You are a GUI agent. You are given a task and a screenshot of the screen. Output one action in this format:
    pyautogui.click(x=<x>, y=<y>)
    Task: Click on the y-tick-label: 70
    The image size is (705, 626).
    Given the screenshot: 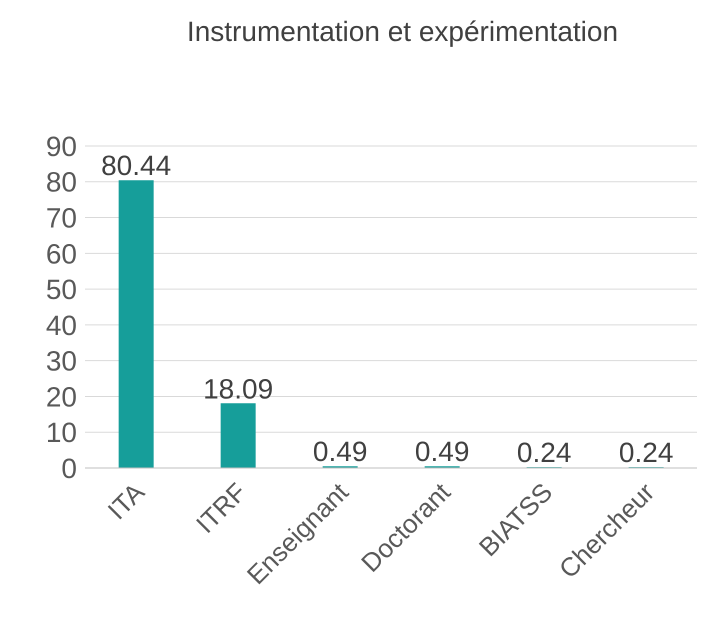 What is the action you would take?
    pyautogui.click(x=61, y=218)
    